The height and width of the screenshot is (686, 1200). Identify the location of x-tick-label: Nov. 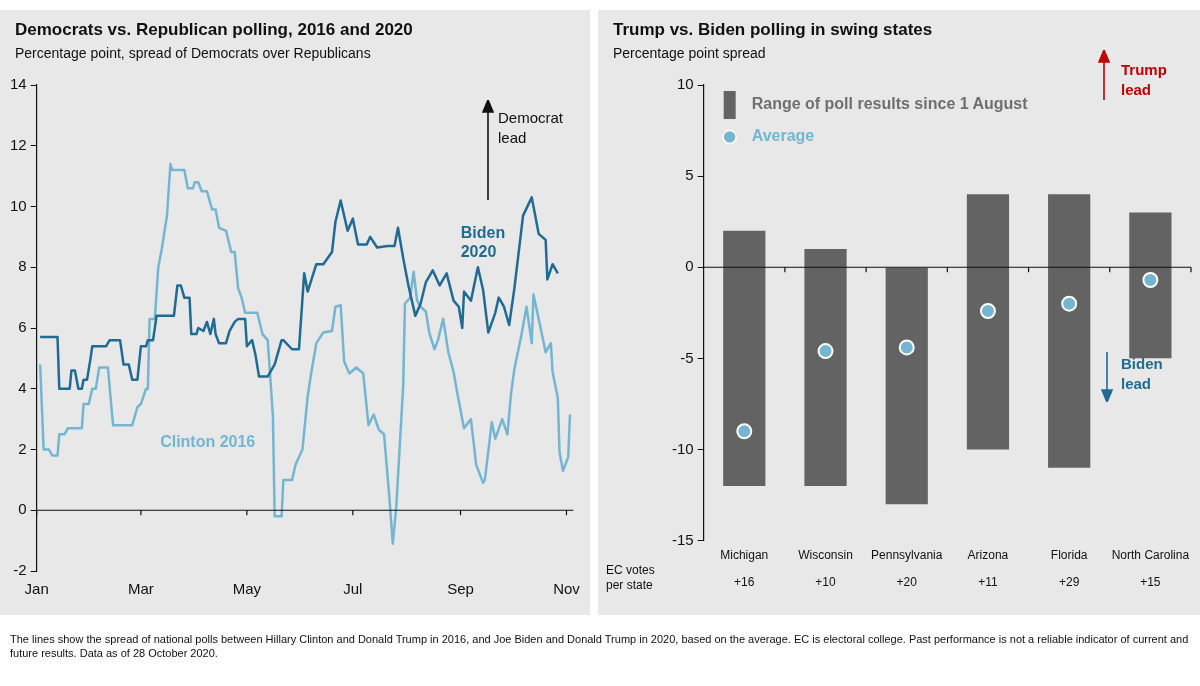
(567, 589).